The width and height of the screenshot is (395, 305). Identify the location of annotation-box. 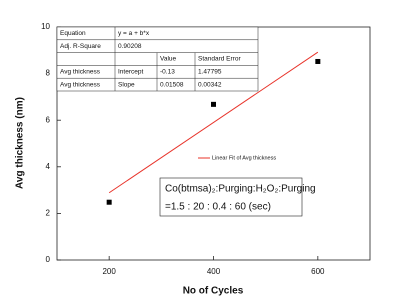
(231, 197).